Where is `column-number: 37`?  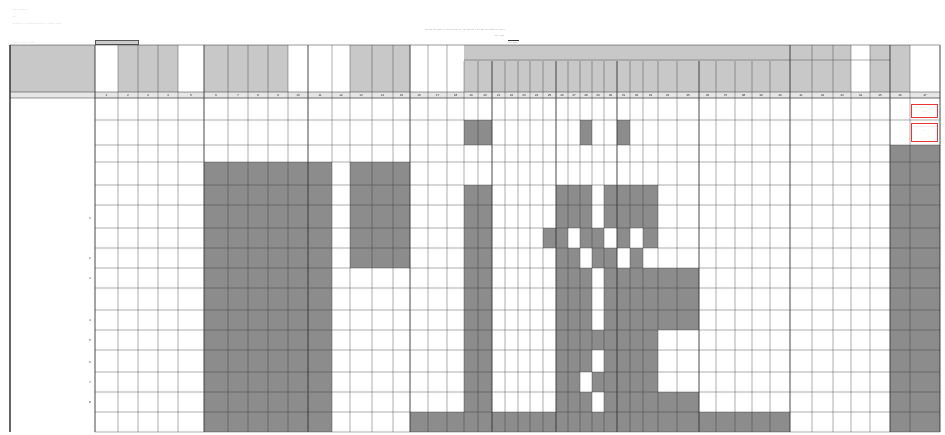
column-number: 37 is located at coordinates (726, 95).